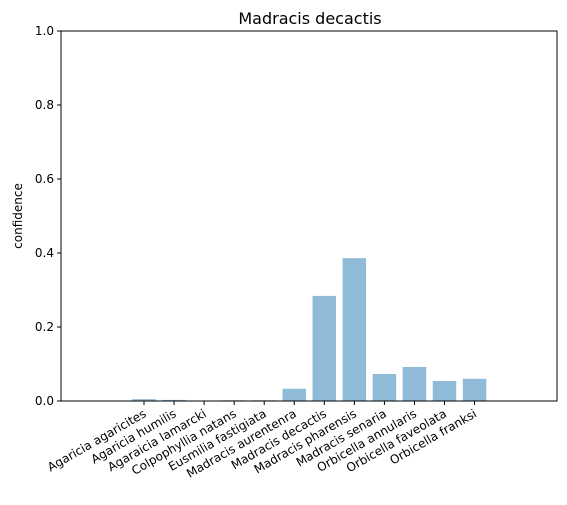 This screenshot has height=505, width=567. Describe the element at coordinates (18, 216) in the screenshot. I see `y-axis-label: confidence` at that location.